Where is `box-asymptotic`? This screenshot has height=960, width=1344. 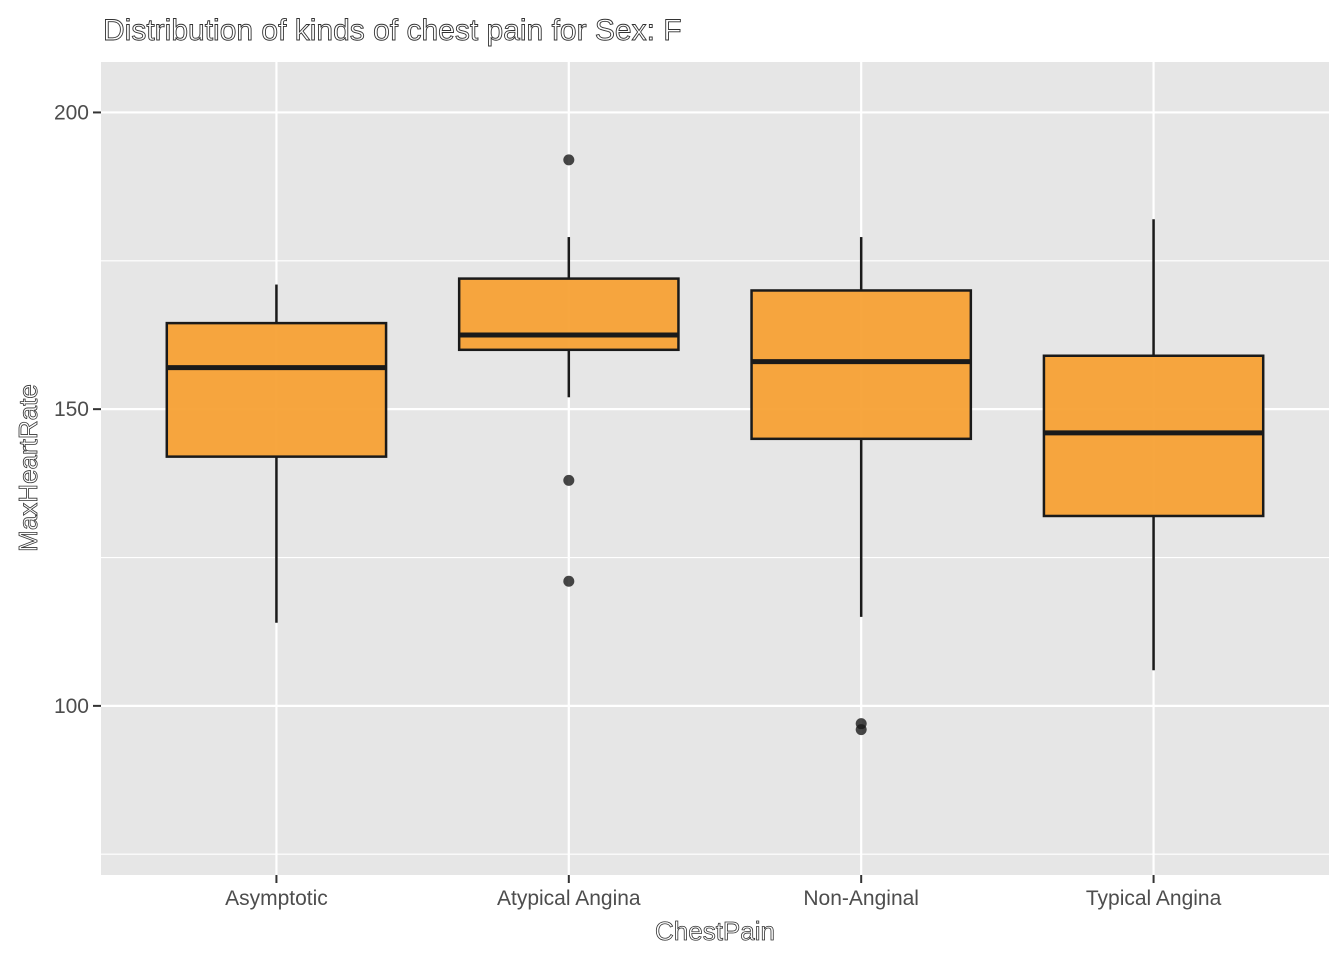 box-asymptotic is located at coordinates (276, 453).